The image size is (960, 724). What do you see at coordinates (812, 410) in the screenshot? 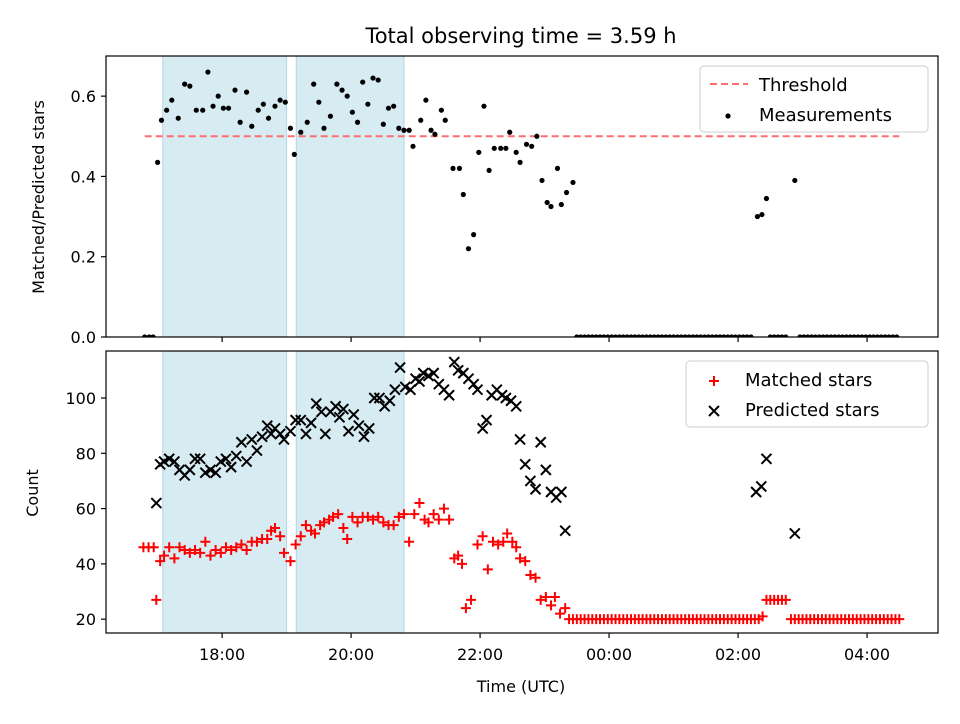
I see `legend-label: Predicted stars` at bounding box center [812, 410].